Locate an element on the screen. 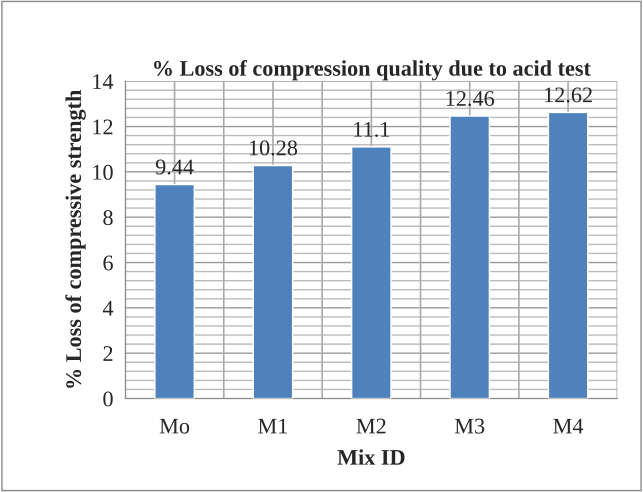 This screenshot has width=643, height=492. y-tick-label: 12 is located at coordinates (102, 127).